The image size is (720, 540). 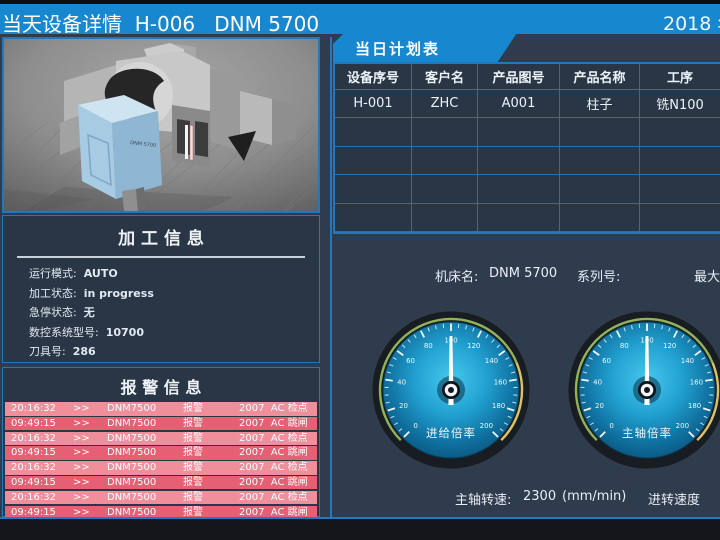 I want to click on svg-text: 200, so click(x=486, y=426).